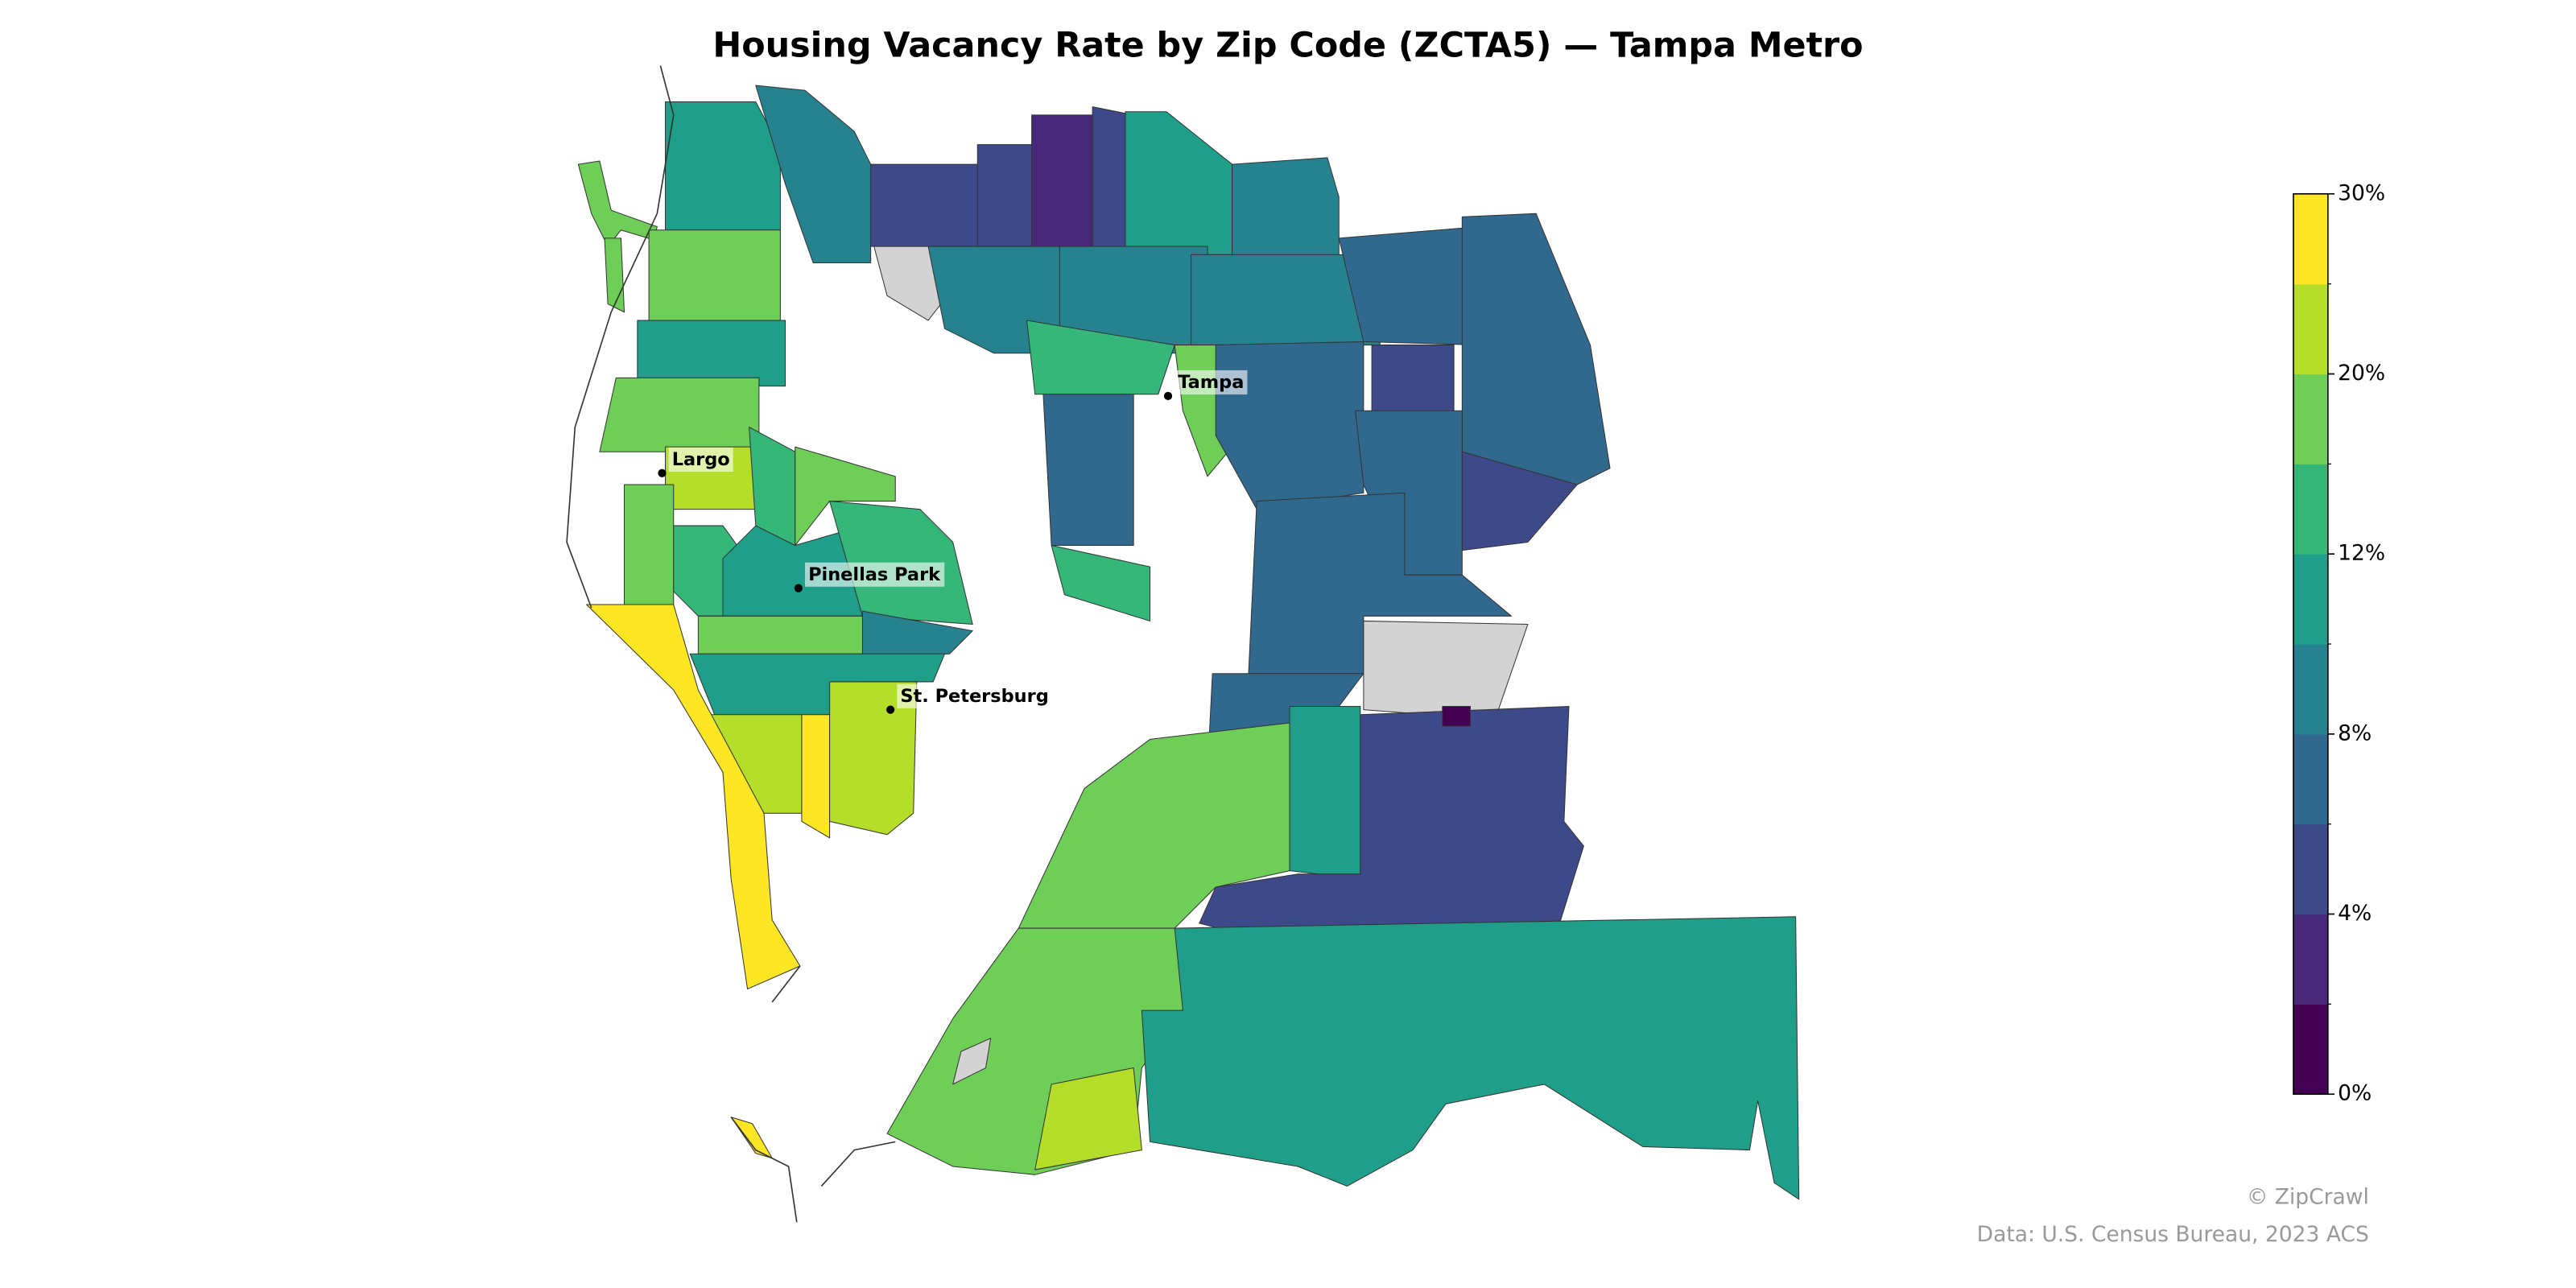 The height and width of the screenshot is (1288, 2576). I want to click on source-note: Data: U.S. Census Bureau, 2023 ACS, so click(2173, 1234).